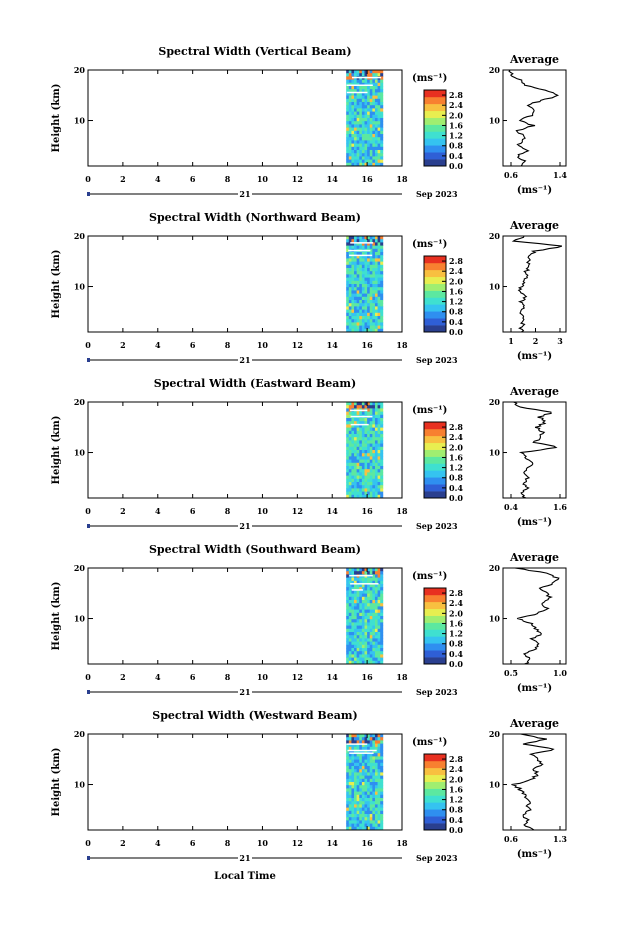  I want to click on profile-x-tick-label: 1.6, so click(560, 507).